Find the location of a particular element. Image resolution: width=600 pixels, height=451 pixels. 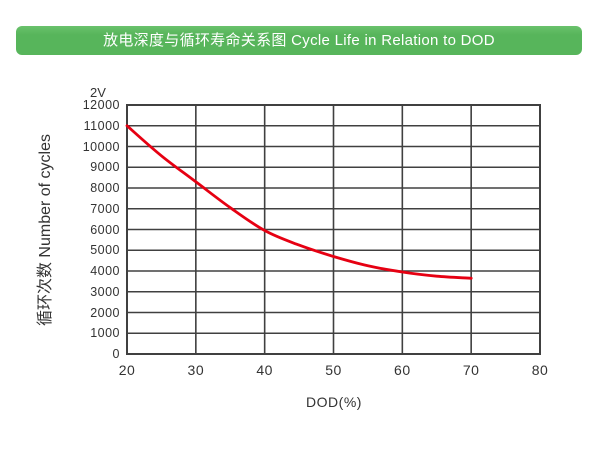

x-tick-label: 20 is located at coordinates (127, 370).